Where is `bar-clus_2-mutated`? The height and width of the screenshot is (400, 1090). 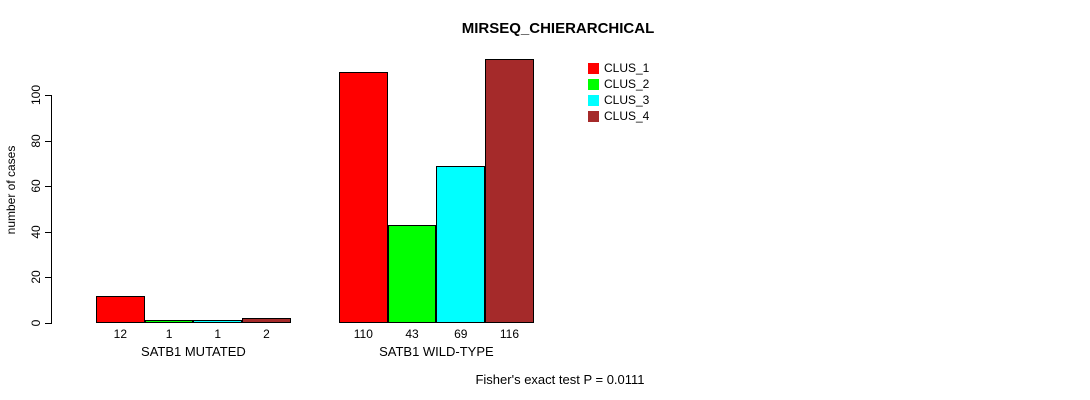 bar-clus_2-mutated is located at coordinates (169, 321).